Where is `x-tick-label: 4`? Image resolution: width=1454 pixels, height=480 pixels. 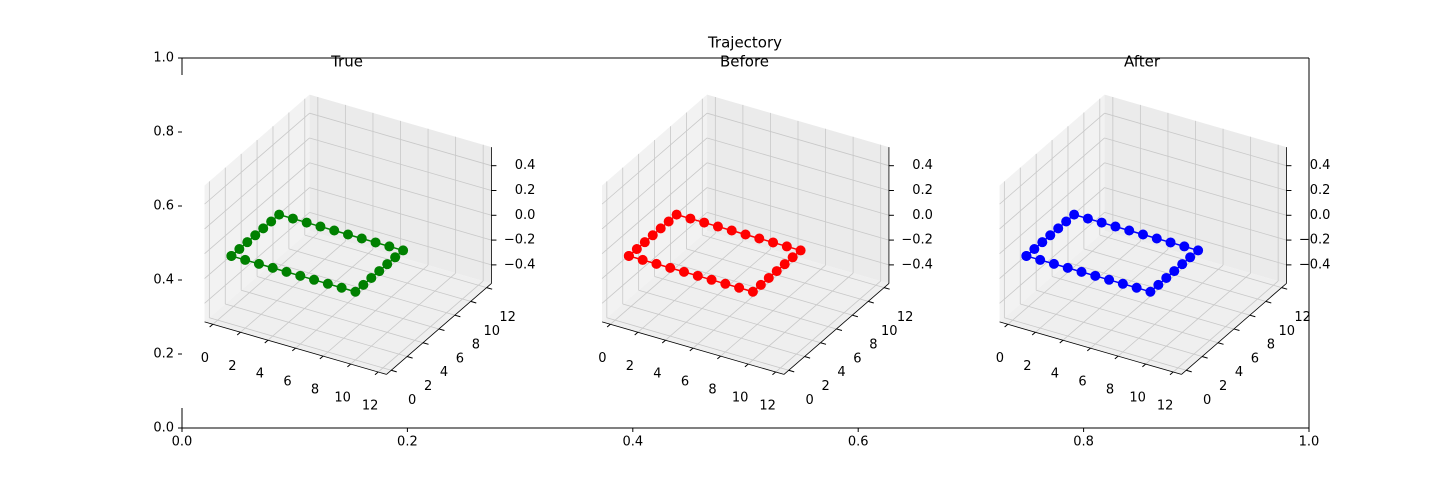 x-tick-label: 4 is located at coordinates (1055, 374).